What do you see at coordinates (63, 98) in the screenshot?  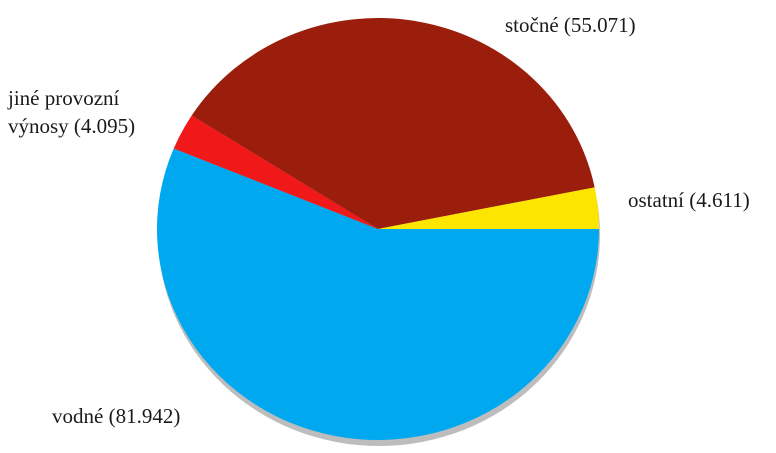 I see `label-jine-line1: jiné provozní` at bounding box center [63, 98].